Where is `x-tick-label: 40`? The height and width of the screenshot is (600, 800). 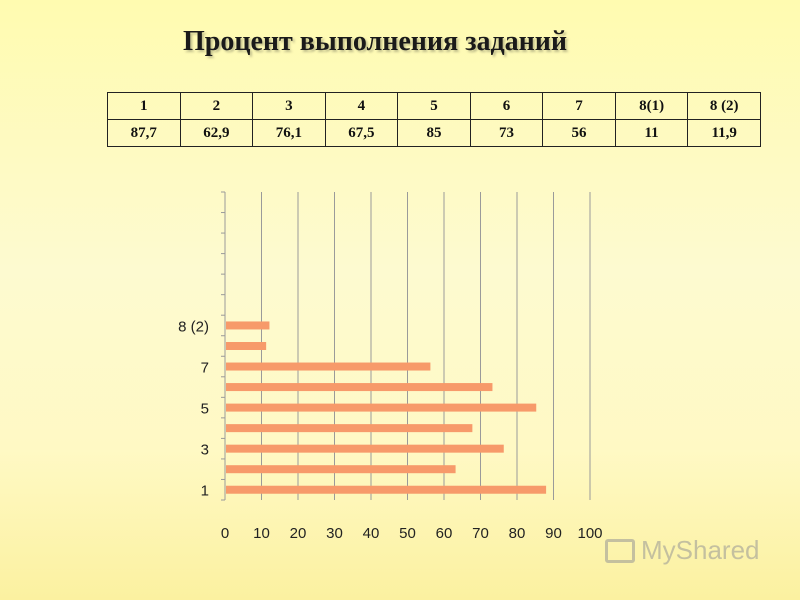
x-tick-label: 40 is located at coordinates (371, 533).